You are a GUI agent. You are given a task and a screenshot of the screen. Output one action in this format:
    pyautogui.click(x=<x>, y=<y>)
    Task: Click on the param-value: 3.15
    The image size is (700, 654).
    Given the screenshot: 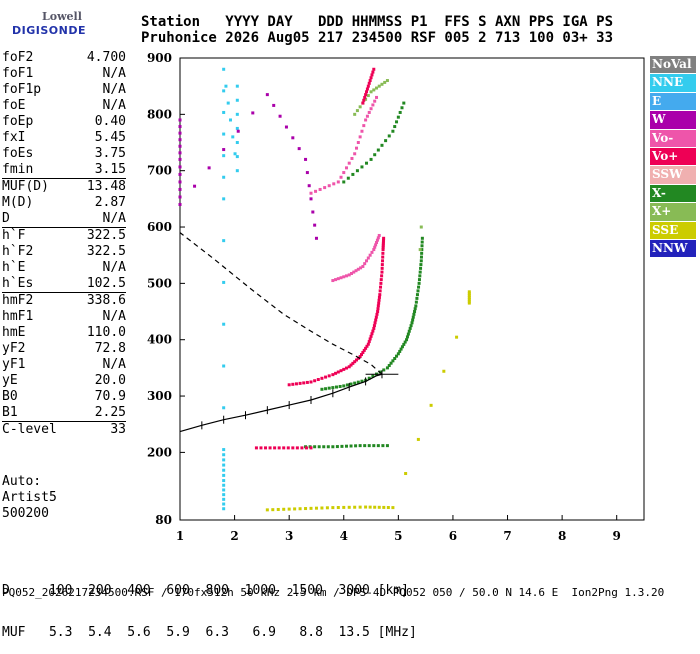 What is the action you would take?
    pyautogui.click(x=110, y=169)
    